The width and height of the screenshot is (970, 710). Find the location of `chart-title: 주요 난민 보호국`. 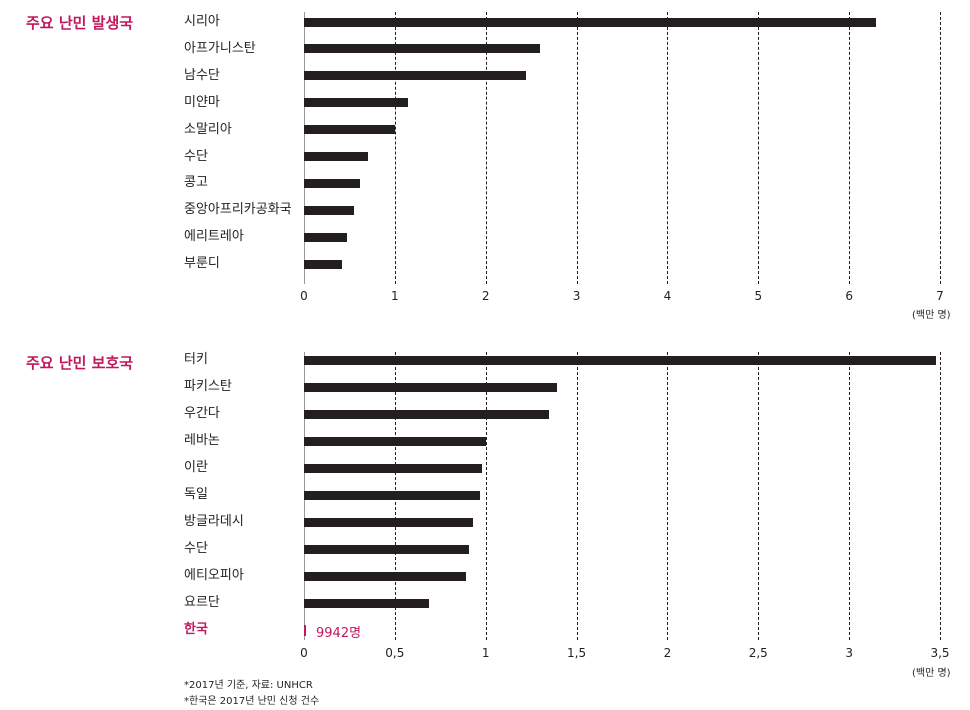

chart-title: 주요 난민 보호국 is located at coordinates (80, 363).